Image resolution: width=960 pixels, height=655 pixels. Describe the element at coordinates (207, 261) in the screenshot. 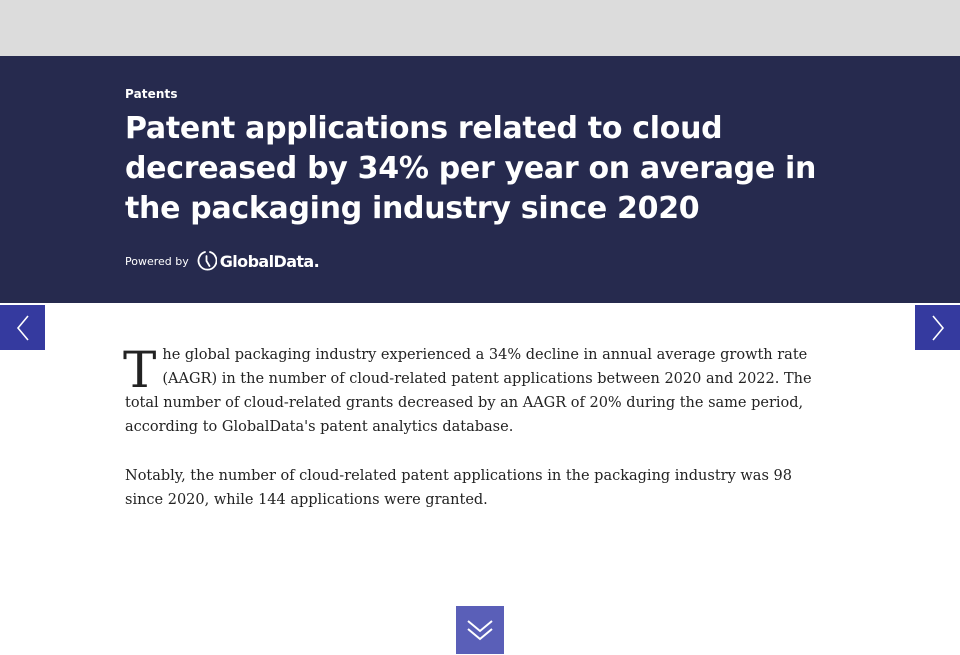

I see `globaldata-mark-icon` at that location.